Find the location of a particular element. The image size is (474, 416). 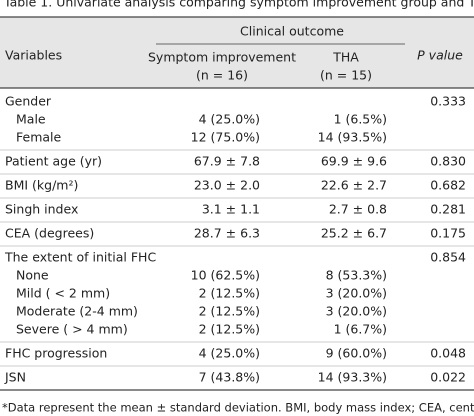

group-header: Clinical outcome is located at coordinates (292, 31).